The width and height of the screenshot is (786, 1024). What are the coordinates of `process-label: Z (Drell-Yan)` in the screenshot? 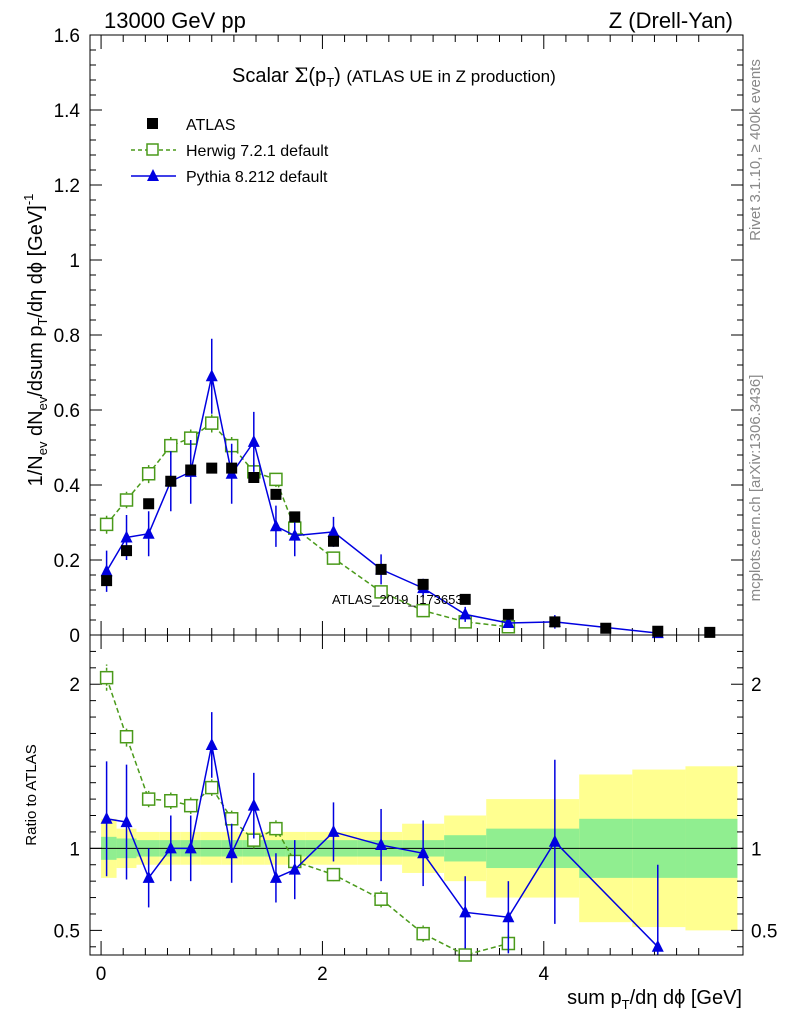 It's located at (671, 20).